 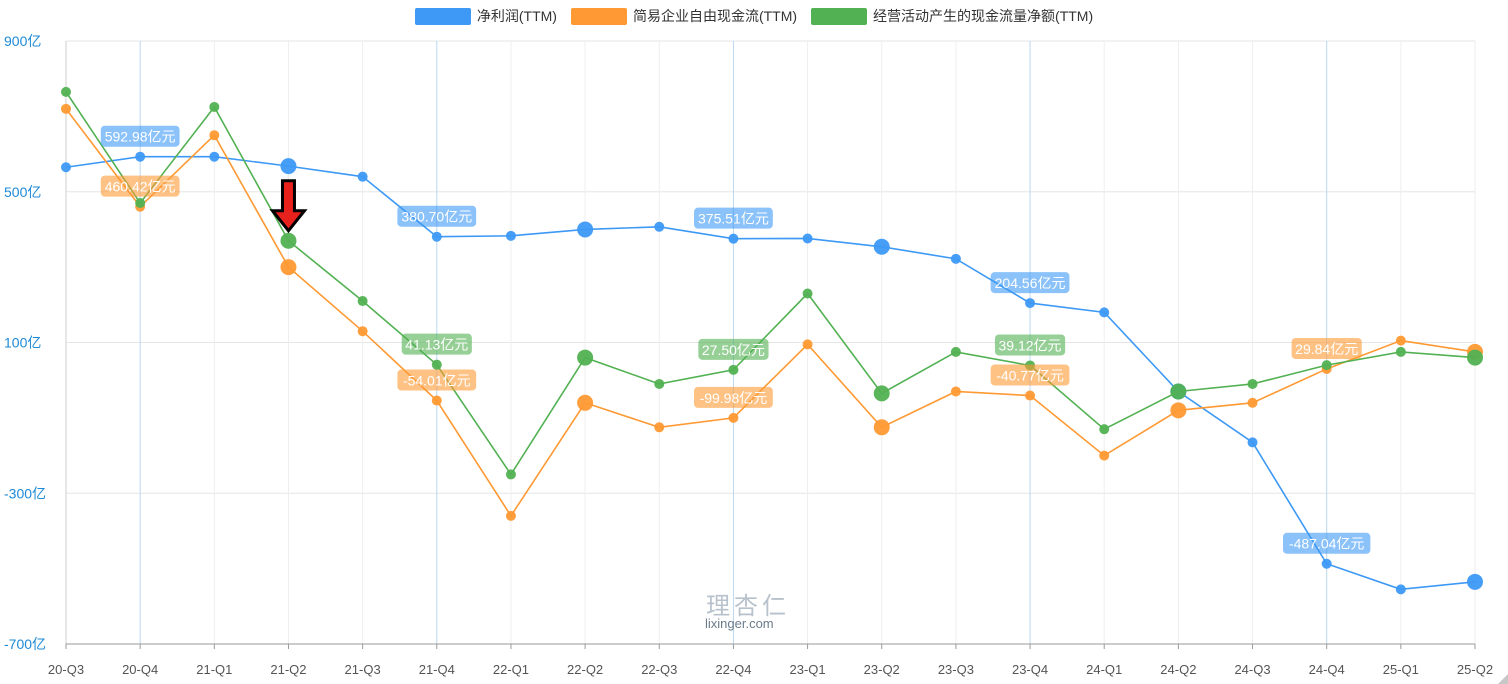 I want to click on legend-swatch-operating-cf, so click(x=839, y=16).